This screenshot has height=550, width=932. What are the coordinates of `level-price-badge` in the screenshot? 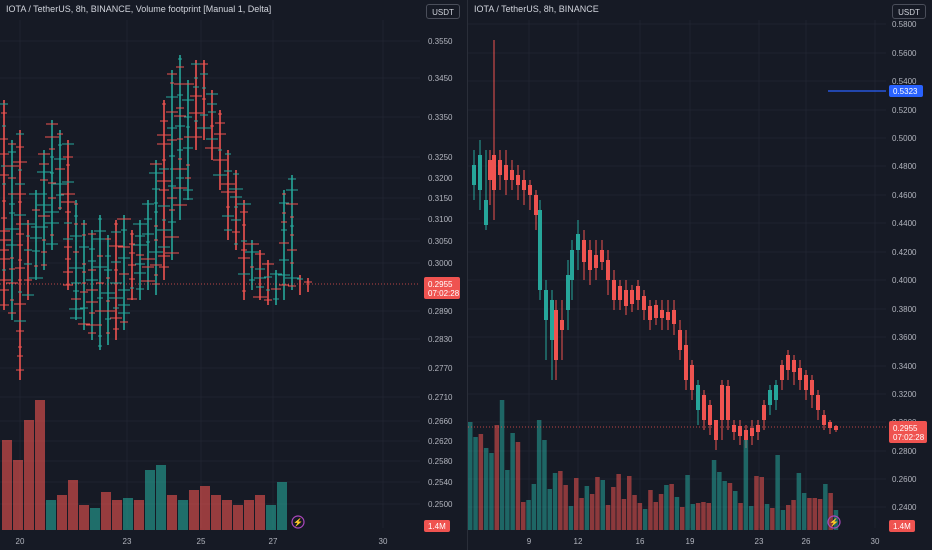 It's located at (906, 91).